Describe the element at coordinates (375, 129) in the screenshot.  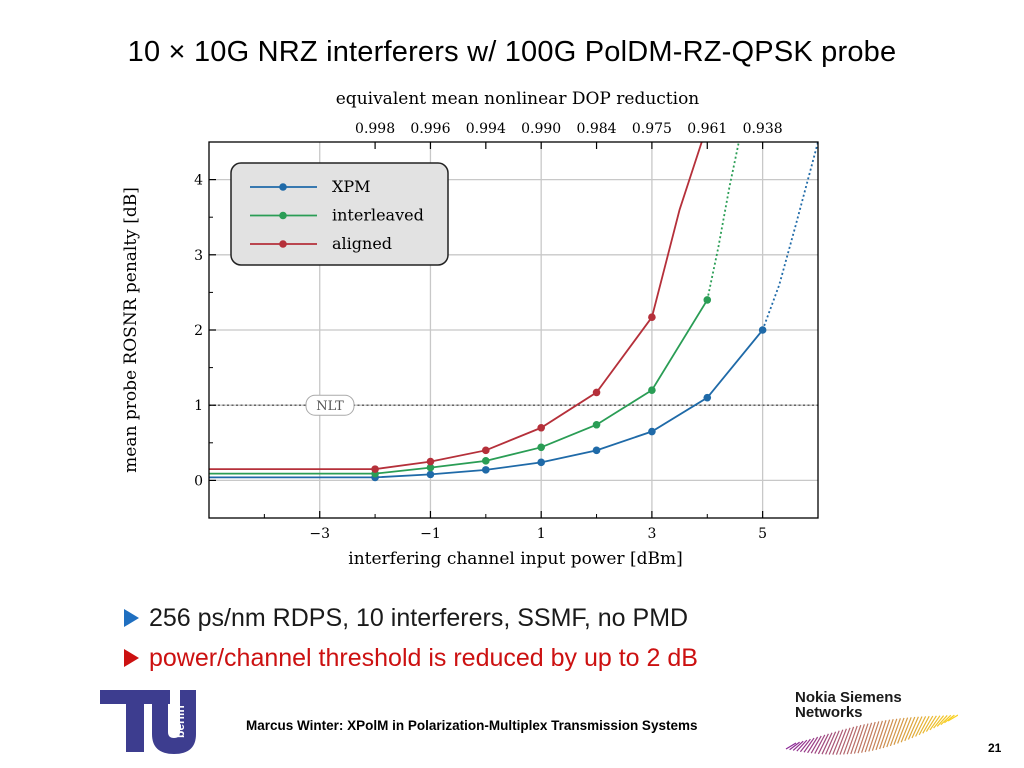
I see `top-tick-label: 0.998` at that location.